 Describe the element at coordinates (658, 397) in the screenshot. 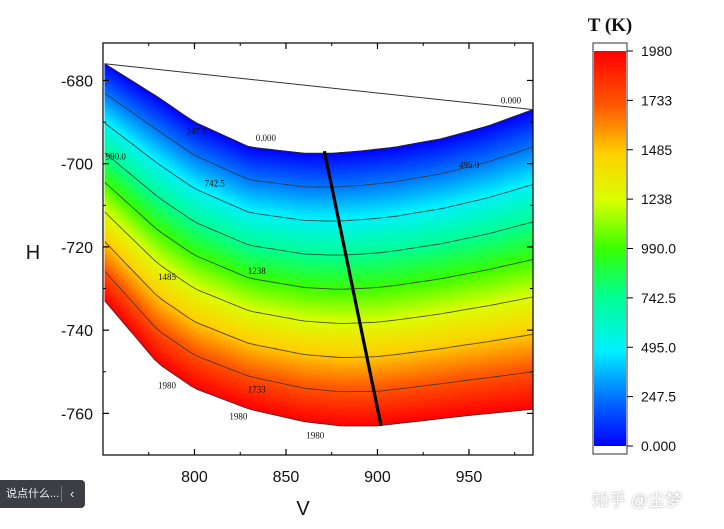

I see `colorbar-tick-label: 247.5` at that location.